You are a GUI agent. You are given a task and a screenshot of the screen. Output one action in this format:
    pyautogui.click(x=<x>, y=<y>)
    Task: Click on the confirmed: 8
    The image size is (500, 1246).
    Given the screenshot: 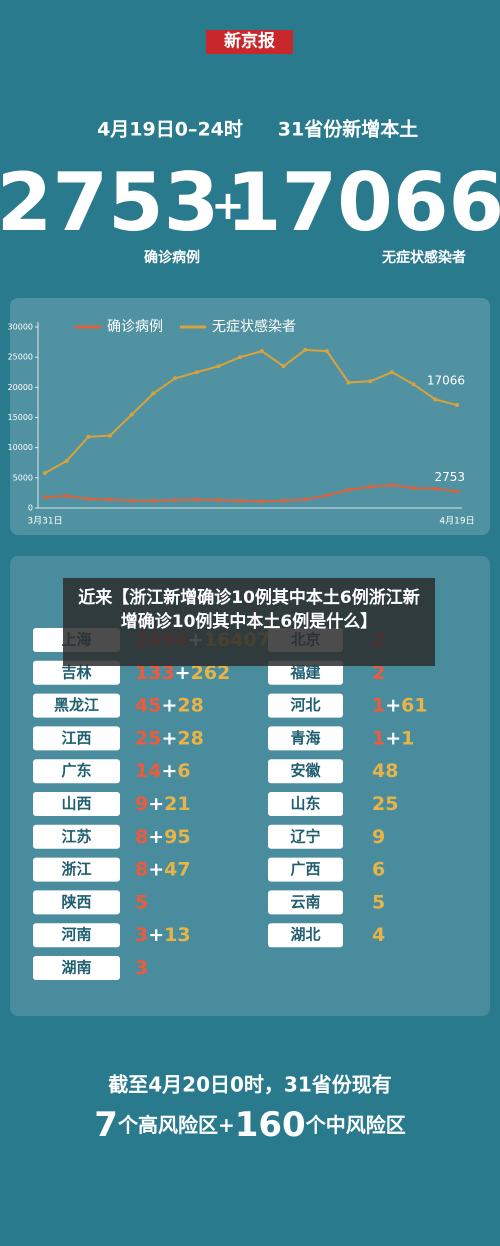 What is the action you would take?
    pyautogui.click(x=141, y=869)
    